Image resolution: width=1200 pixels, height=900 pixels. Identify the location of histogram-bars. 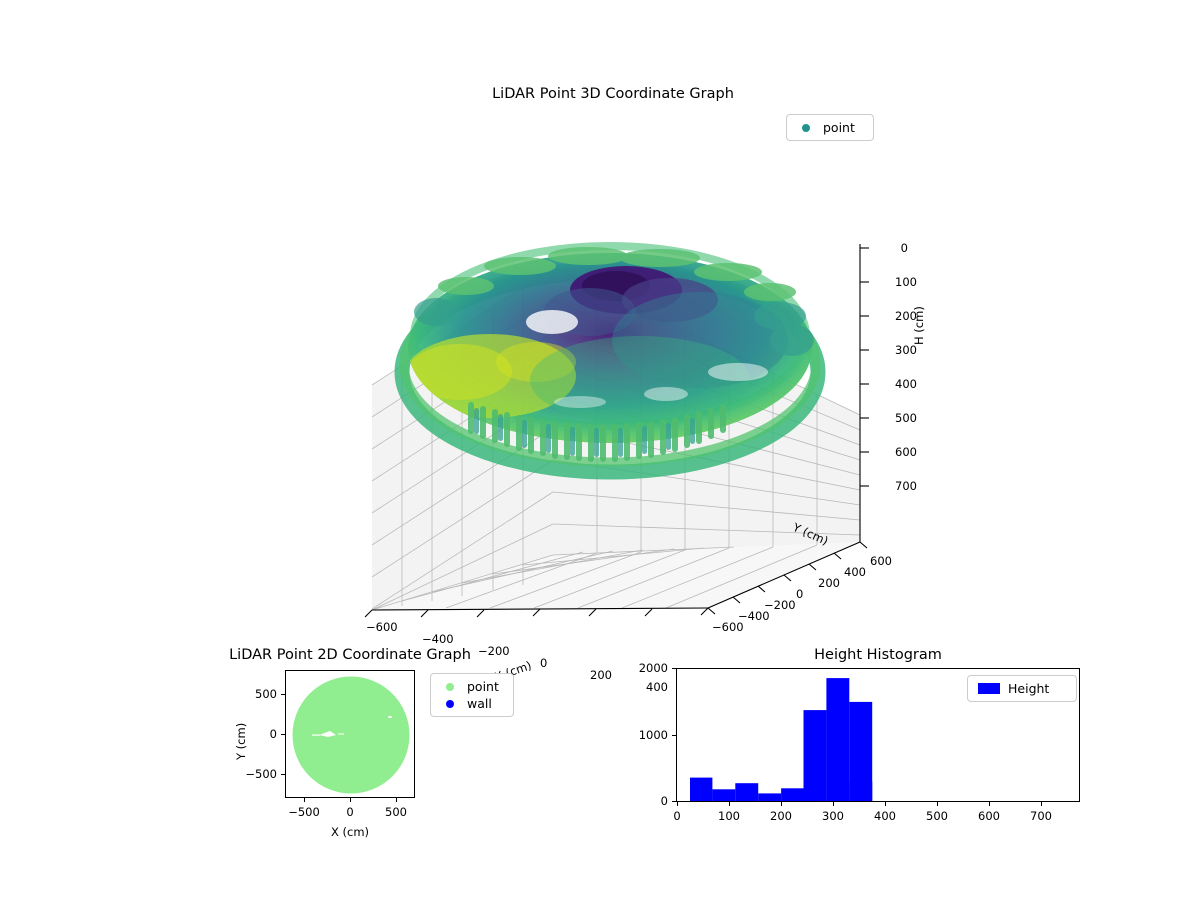
(781, 739).